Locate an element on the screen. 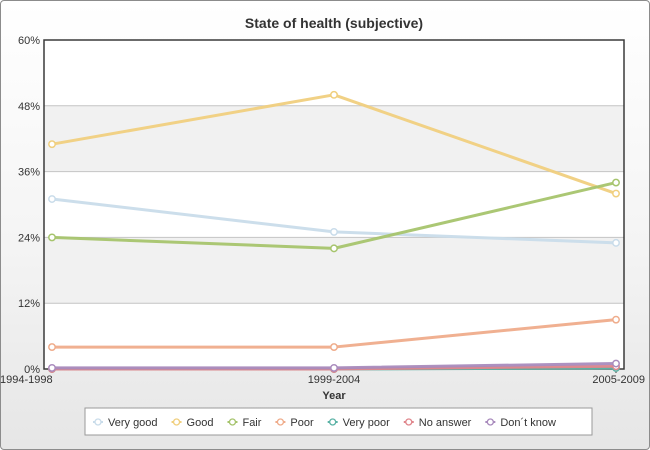  y-tick-label: 24% is located at coordinates (29, 238).